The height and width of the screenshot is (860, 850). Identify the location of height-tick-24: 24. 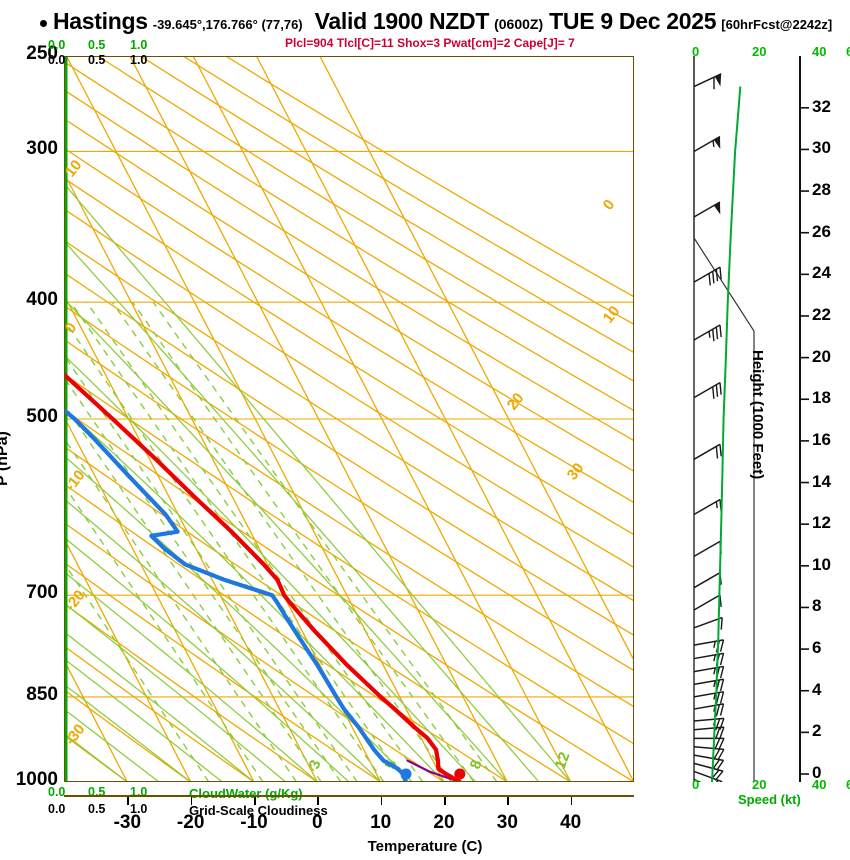
(821, 273).